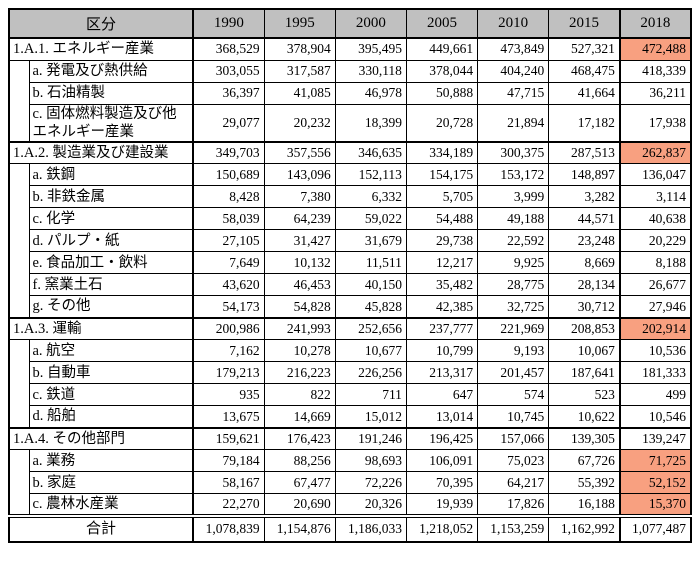 Image resolution: width=700 pixels, height=561 pixels. I want to click on value-cell: 79,184, so click(228, 461).